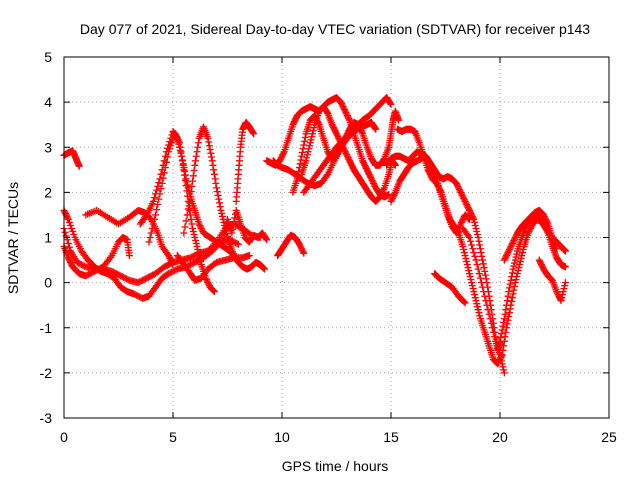  Describe the element at coordinates (48, 102) in the screenshot. I see `y-tick-label: 4` at that location.